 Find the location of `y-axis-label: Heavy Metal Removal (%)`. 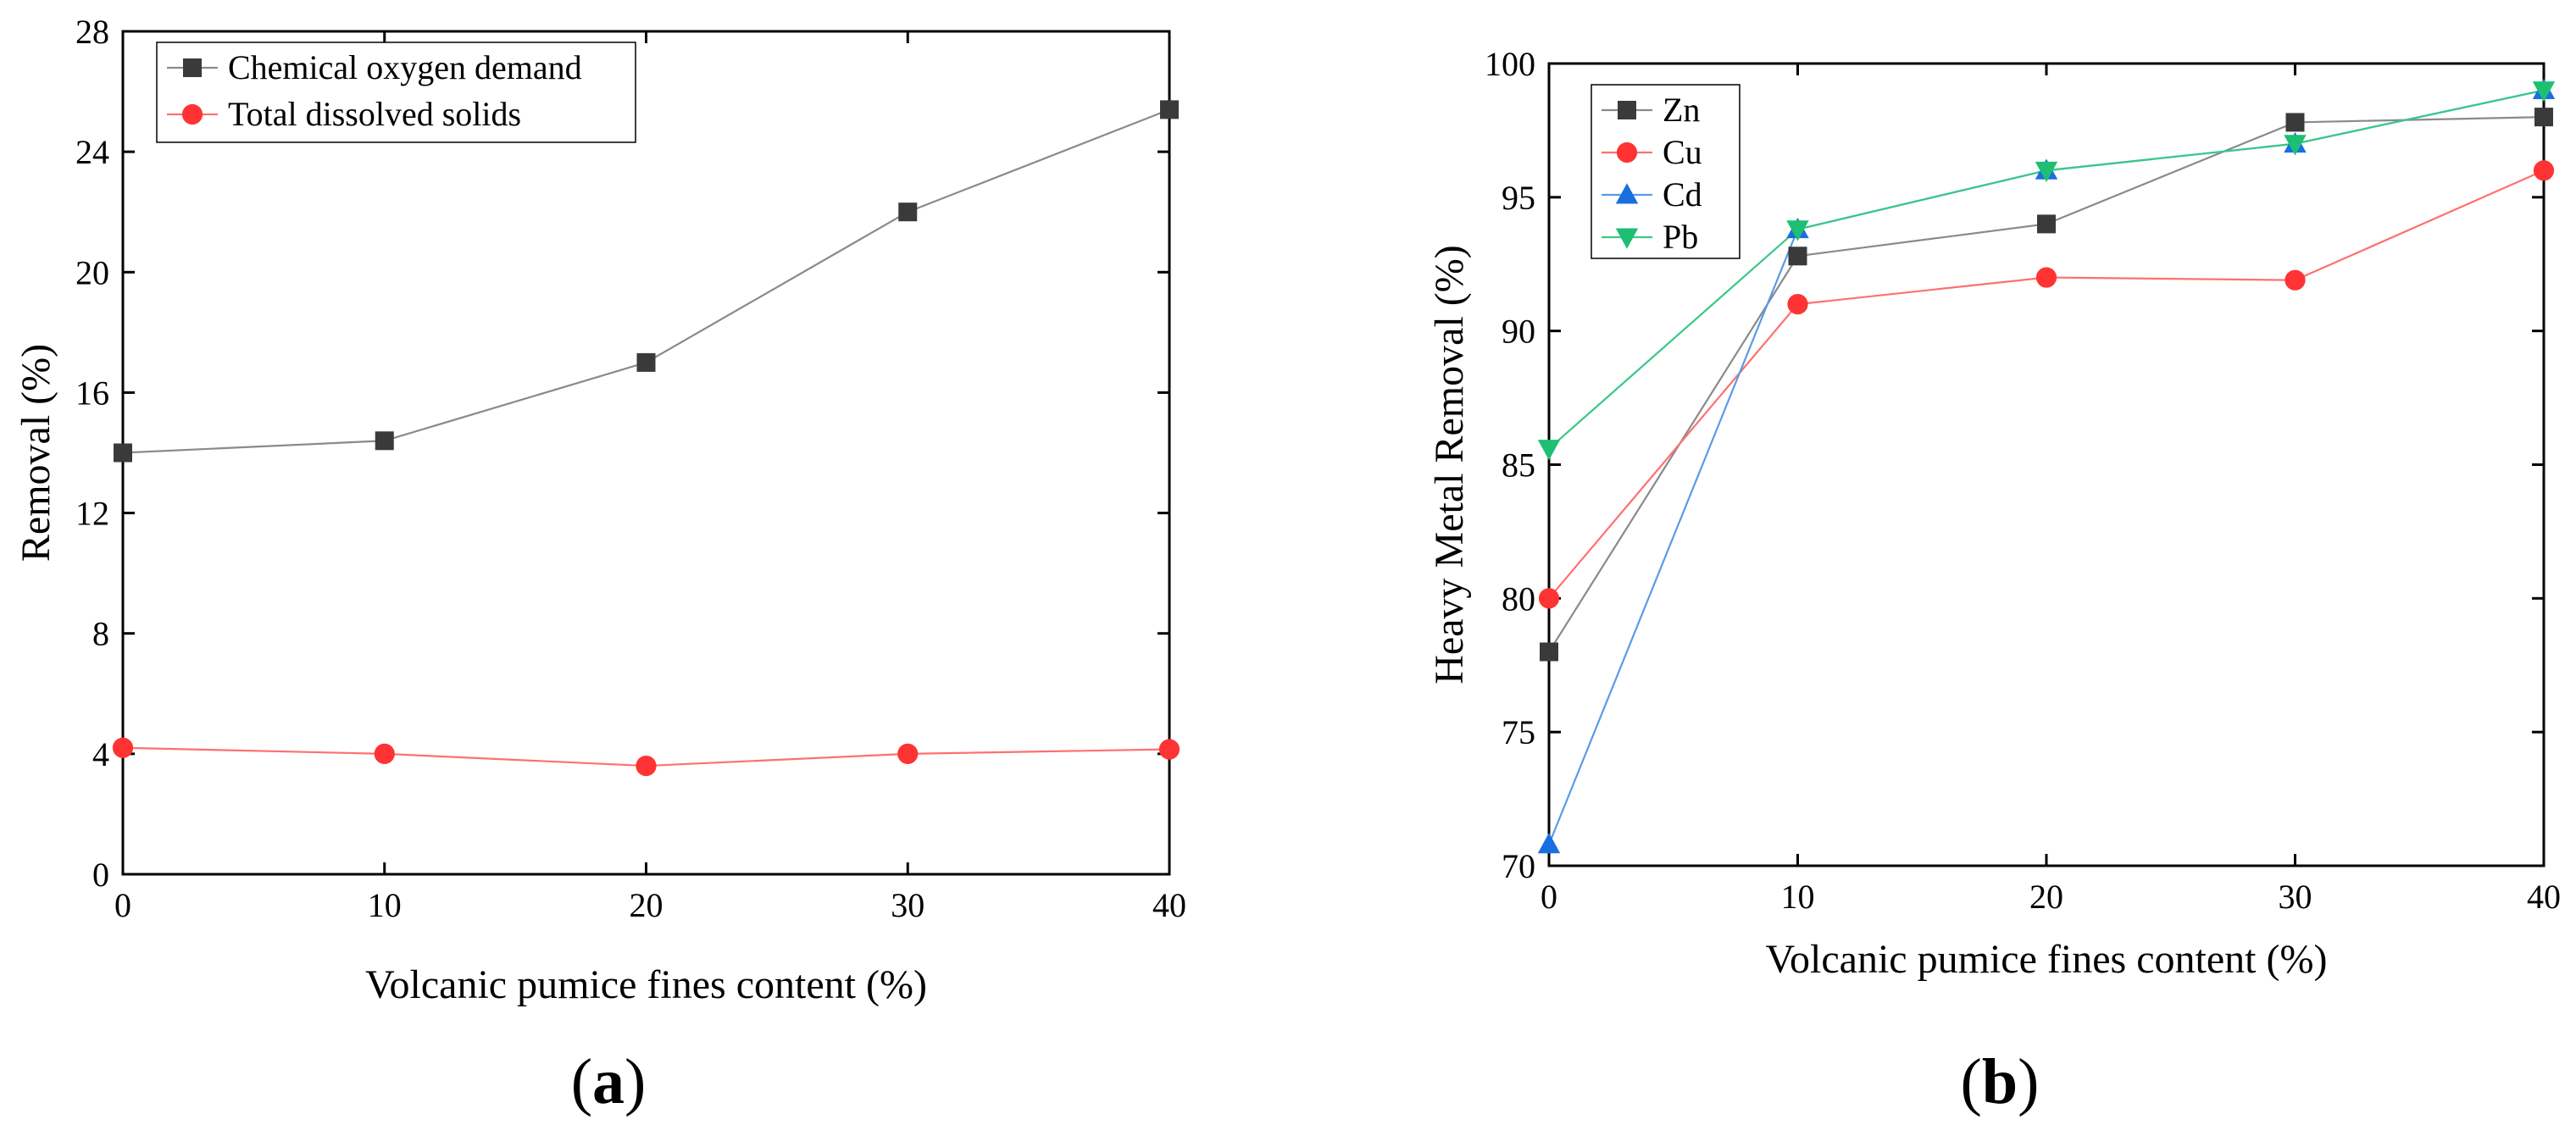

y-axis-label: Heavy Metal Removal (%) is located at coordinates (1449, 464).